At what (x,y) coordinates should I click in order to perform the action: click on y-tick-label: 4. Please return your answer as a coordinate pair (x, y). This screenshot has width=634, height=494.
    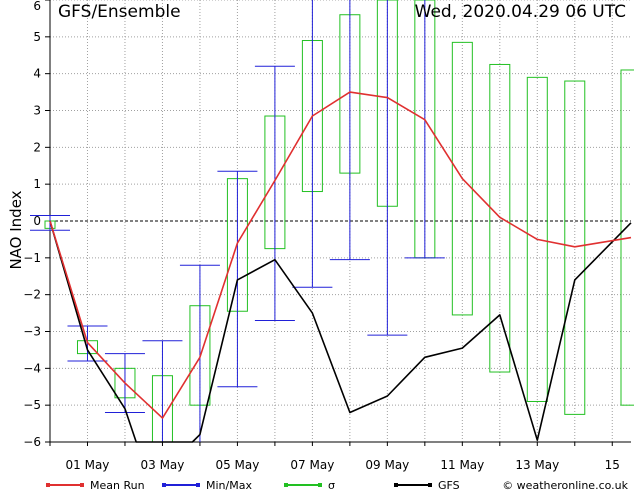
    Looking at the image, I should click on (37, 74).